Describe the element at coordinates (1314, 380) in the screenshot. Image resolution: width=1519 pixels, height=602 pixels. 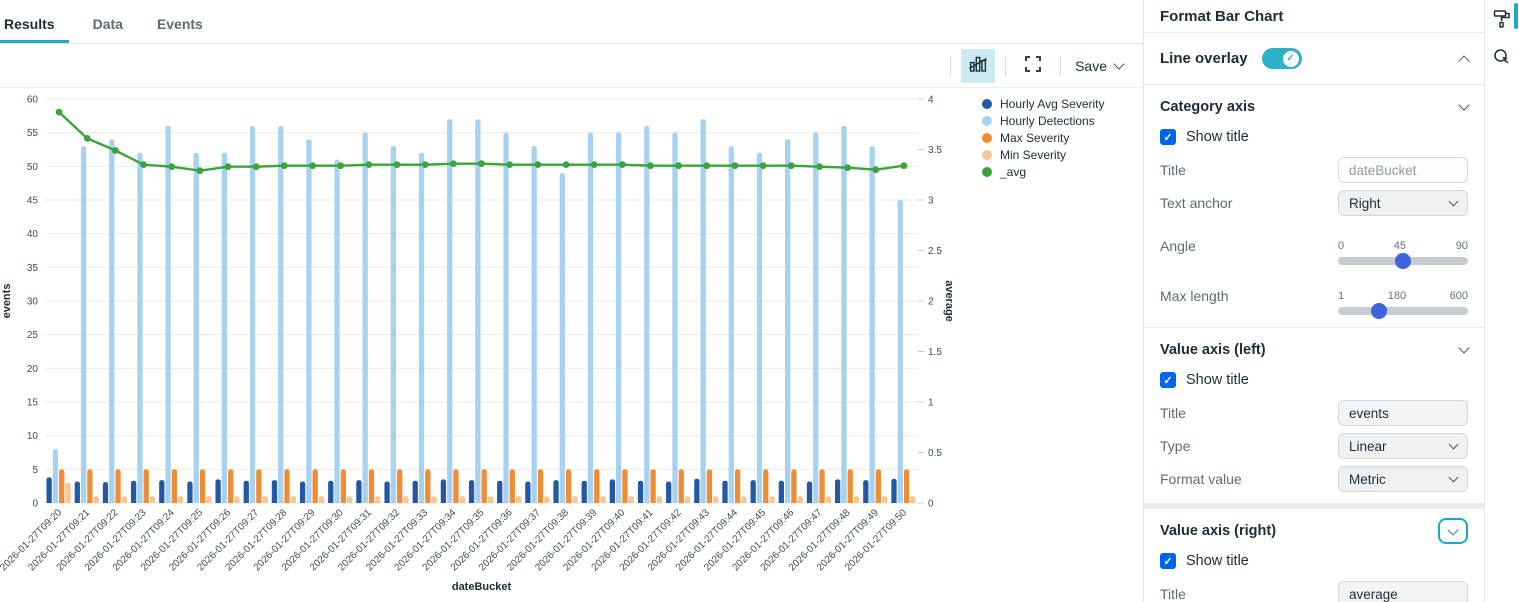
I see `left-show-title-row: Show title` at that location.